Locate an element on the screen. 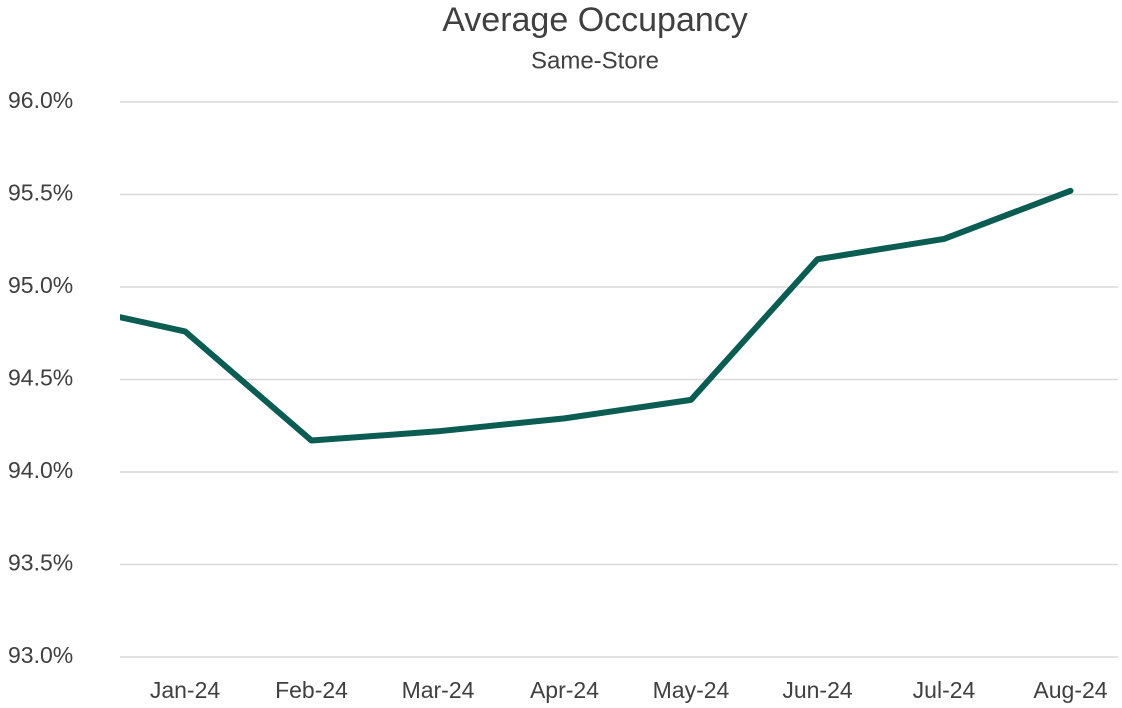 This screenshot has width=1122, height=708. chart-subtitle: Same-Store is located at coordinates (595, 60).